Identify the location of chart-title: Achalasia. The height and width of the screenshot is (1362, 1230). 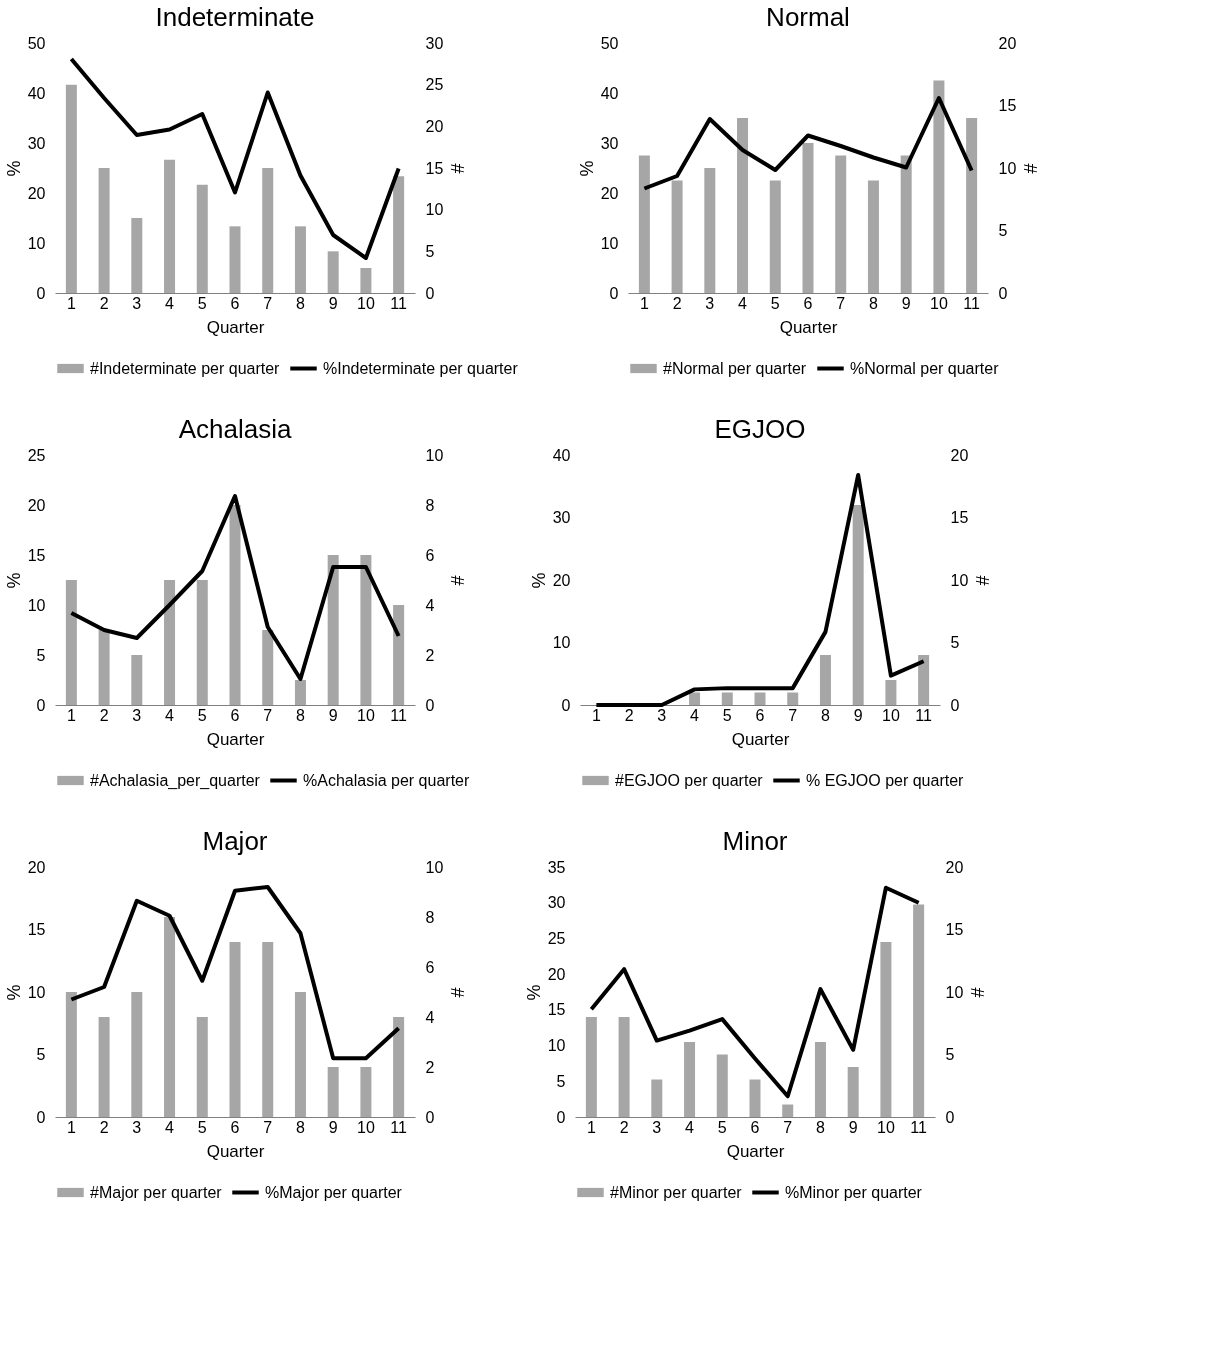
(235, 429).